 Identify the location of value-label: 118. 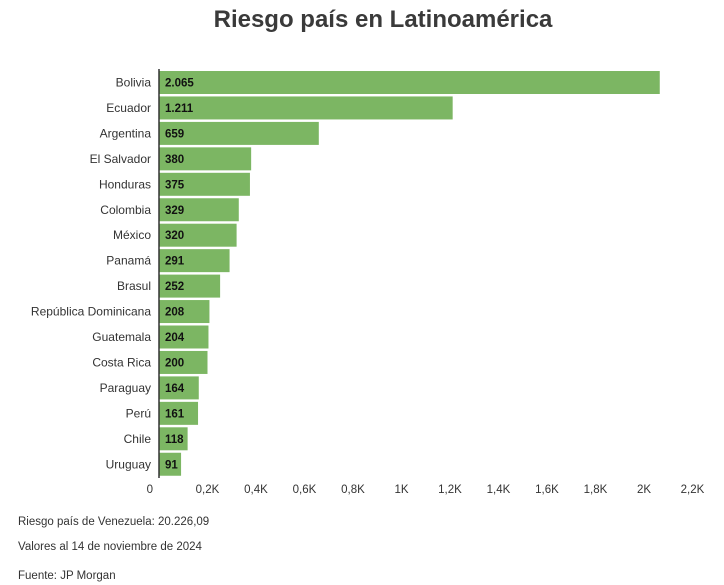
(174, 440).